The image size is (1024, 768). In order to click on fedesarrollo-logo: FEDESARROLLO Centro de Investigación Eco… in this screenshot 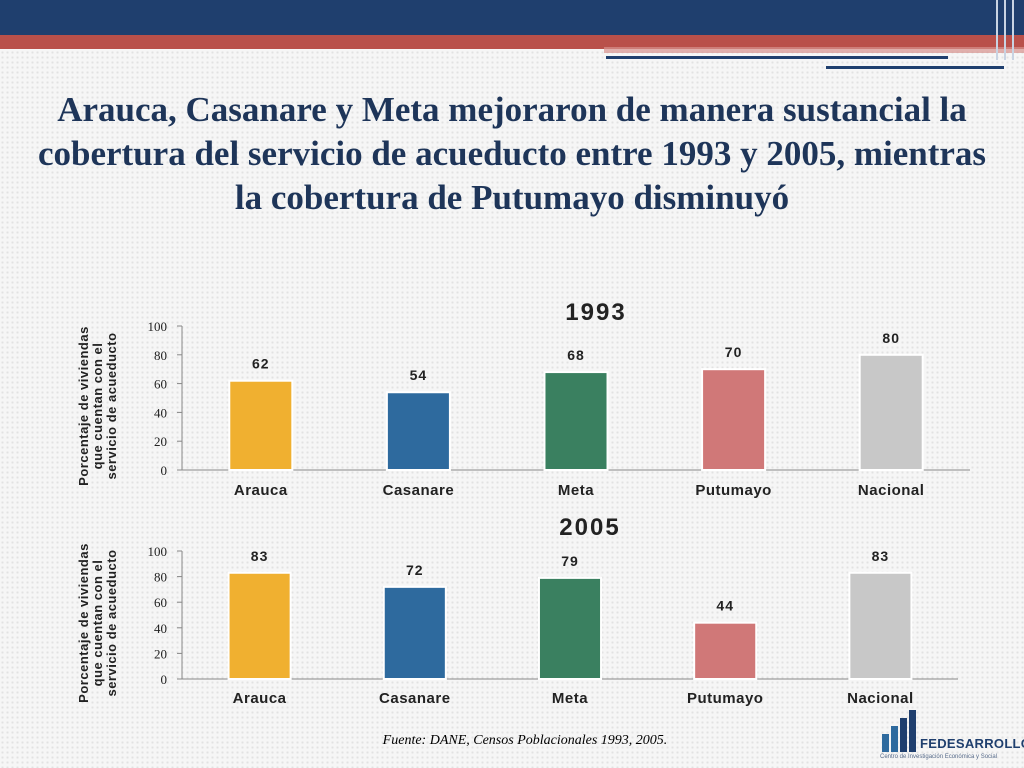, I will do `click(952, 736)`.